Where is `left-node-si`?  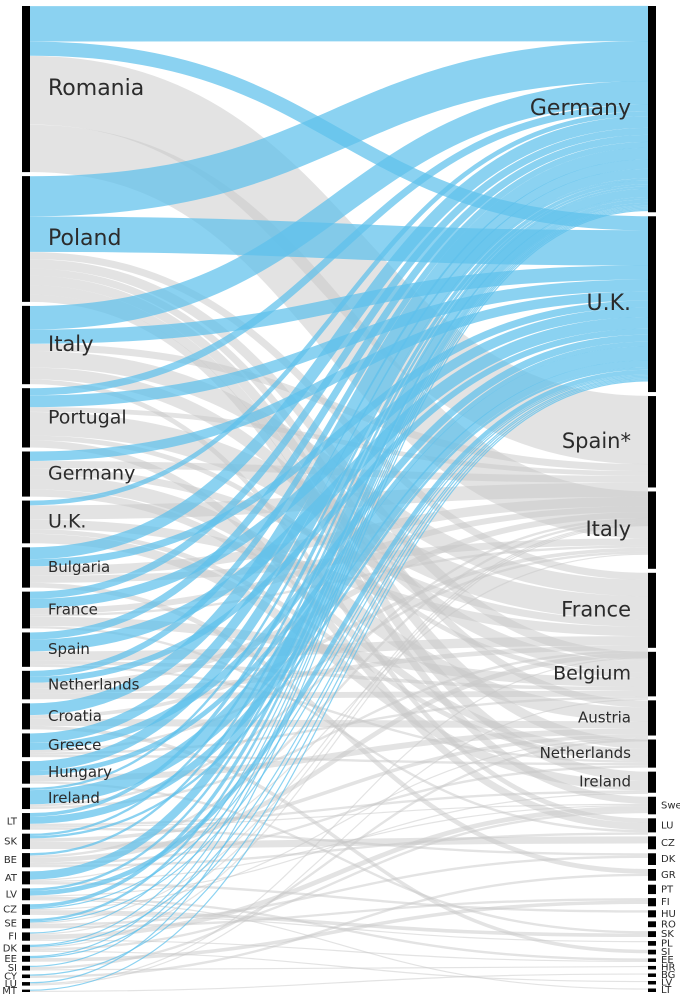
left-node-si is located at coordinates (26, 968).